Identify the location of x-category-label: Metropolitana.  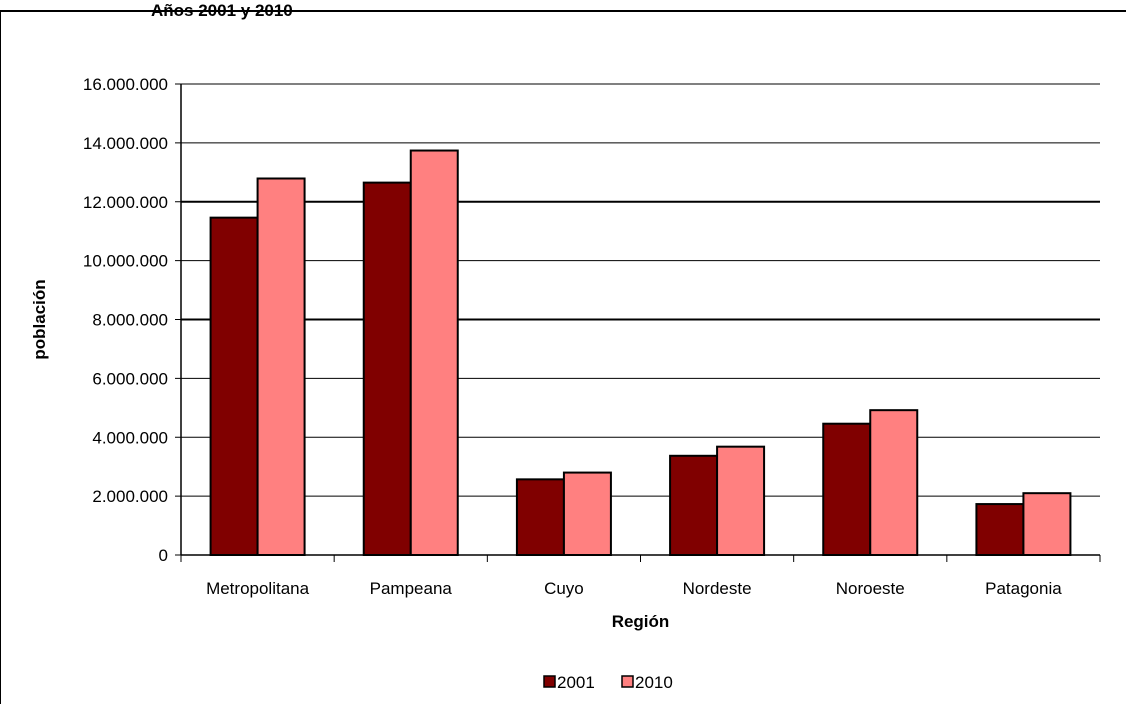
(258, 588).